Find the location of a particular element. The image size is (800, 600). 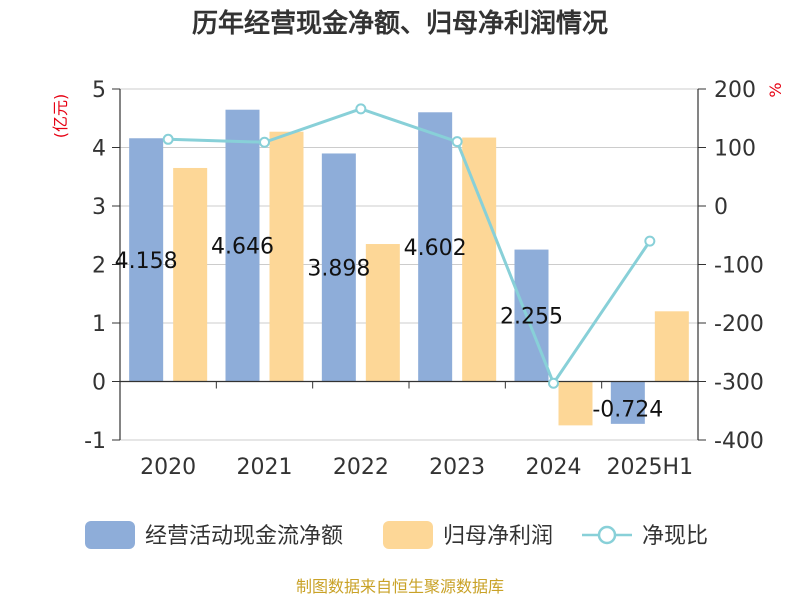

data-label-operating-cashflow: 4.602 is located at coordinates (435, 248).